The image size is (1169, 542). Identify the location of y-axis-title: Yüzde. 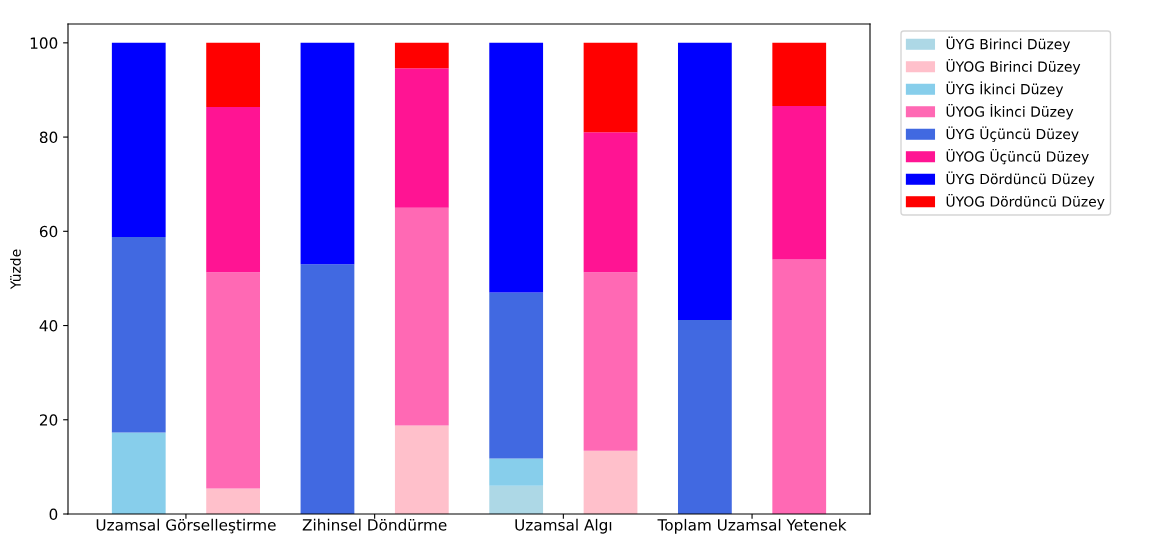
(15, 269).